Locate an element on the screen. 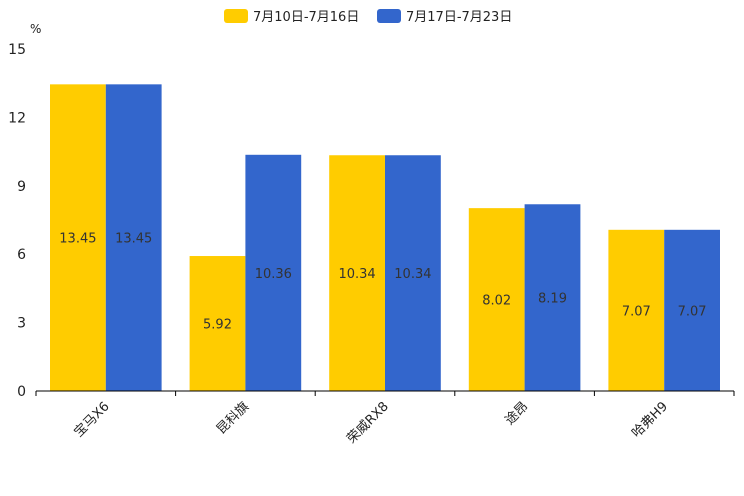  data-label: 10.36 is located at coordinates (273, 274).